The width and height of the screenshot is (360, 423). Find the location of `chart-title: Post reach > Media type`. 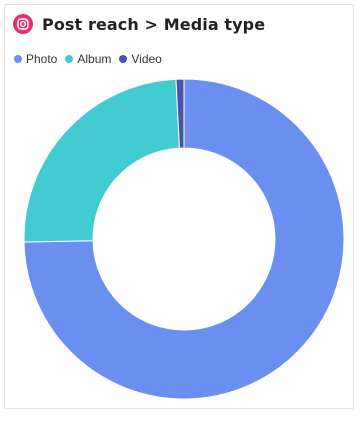

chart-title: Post reach > Media type is located at coordinates (154, 24).